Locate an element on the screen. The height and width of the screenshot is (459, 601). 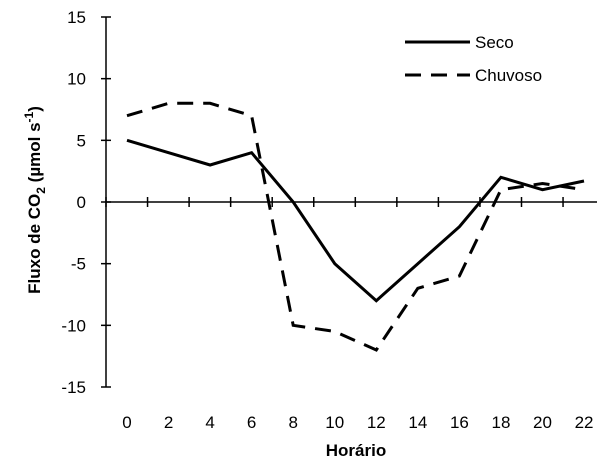
x-tick-label: 14 is located at coordinates (417, 422).